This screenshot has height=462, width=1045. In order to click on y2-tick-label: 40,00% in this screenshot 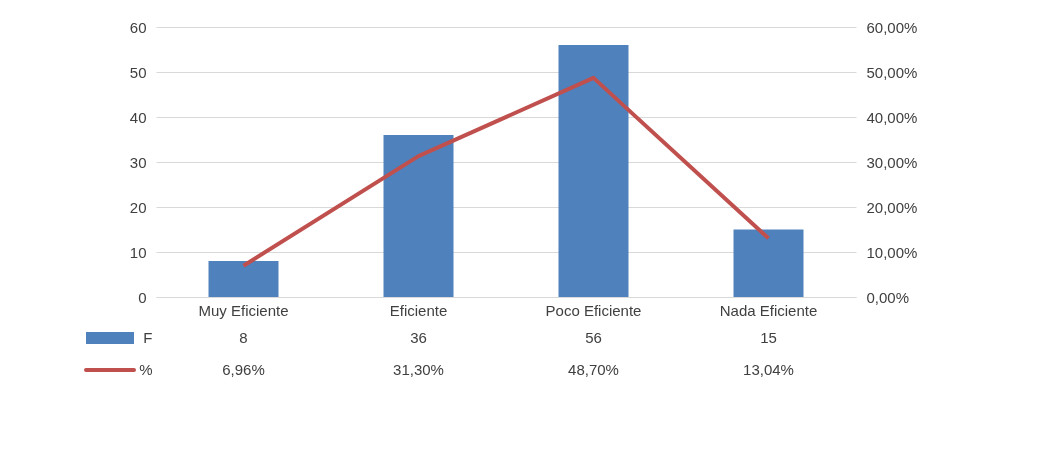, I will do `click(892, 117)`.